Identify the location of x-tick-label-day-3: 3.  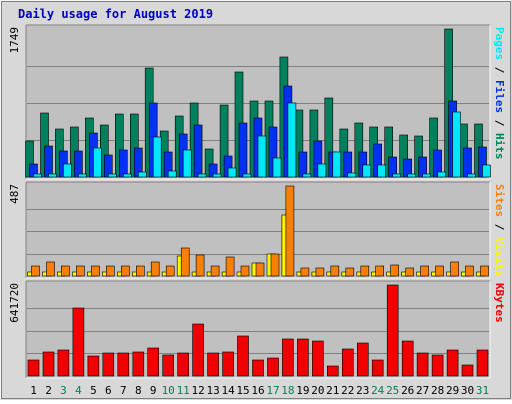
(63, 390).